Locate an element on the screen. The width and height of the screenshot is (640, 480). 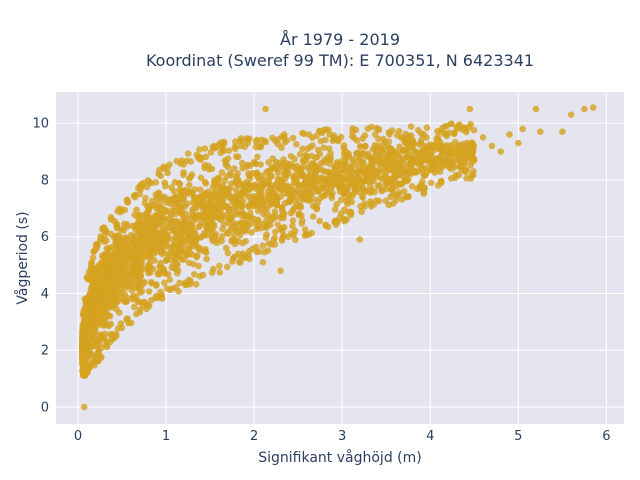
chart-title-line1: År 1979 - 2019 is located at coordinates (340, 39).